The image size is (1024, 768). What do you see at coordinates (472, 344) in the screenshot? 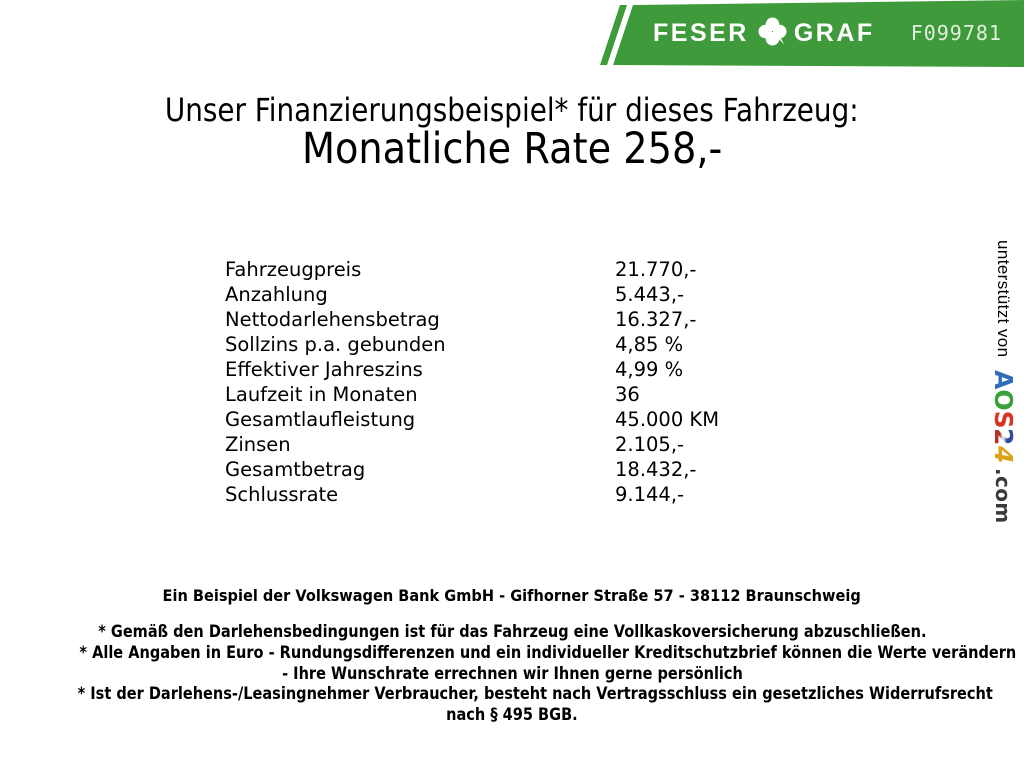
I see `table-row: Sollzins p.a. gebunden 4,85 %` at bounding box center [472, 344].